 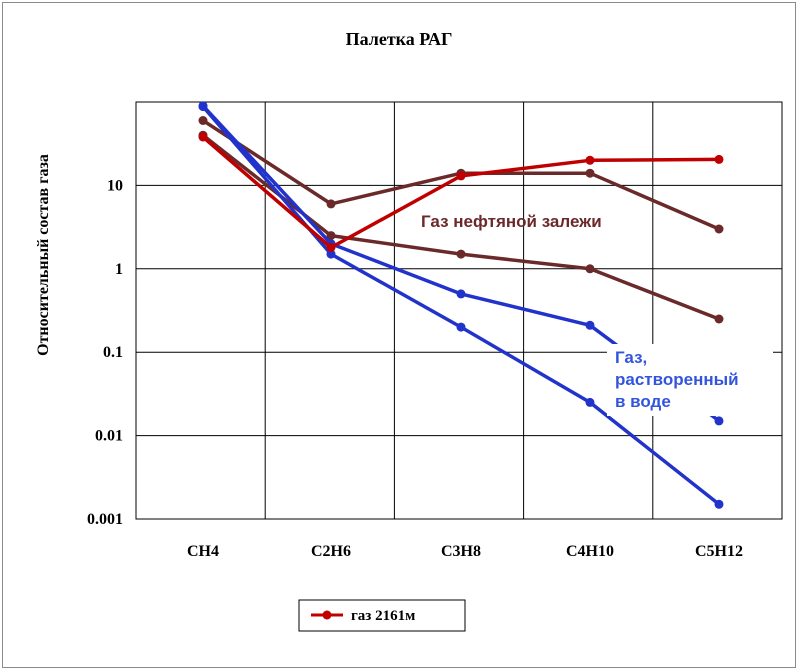 I want to click on annotation-water-box, so click(x=690, y=380).